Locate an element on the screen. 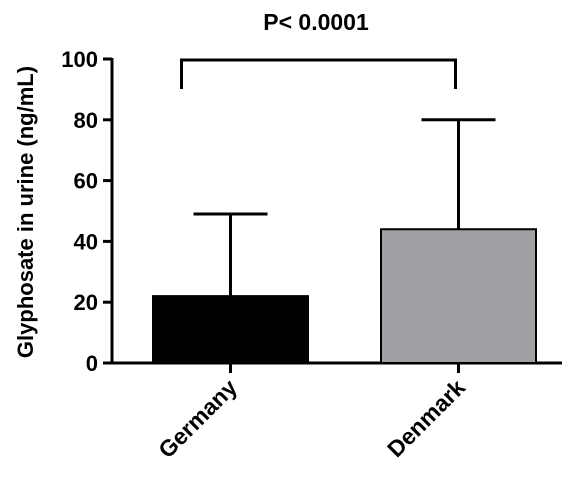  category-labels: Germany Denmark is located at coordinates (311, 418).